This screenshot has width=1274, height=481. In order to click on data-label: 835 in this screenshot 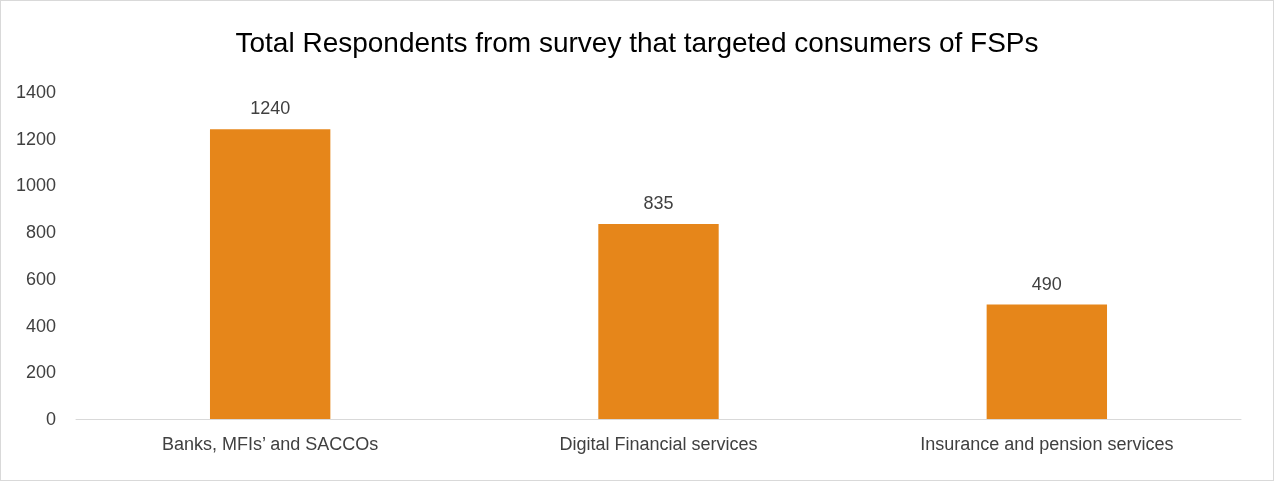, I will do `click(658, 202)`.